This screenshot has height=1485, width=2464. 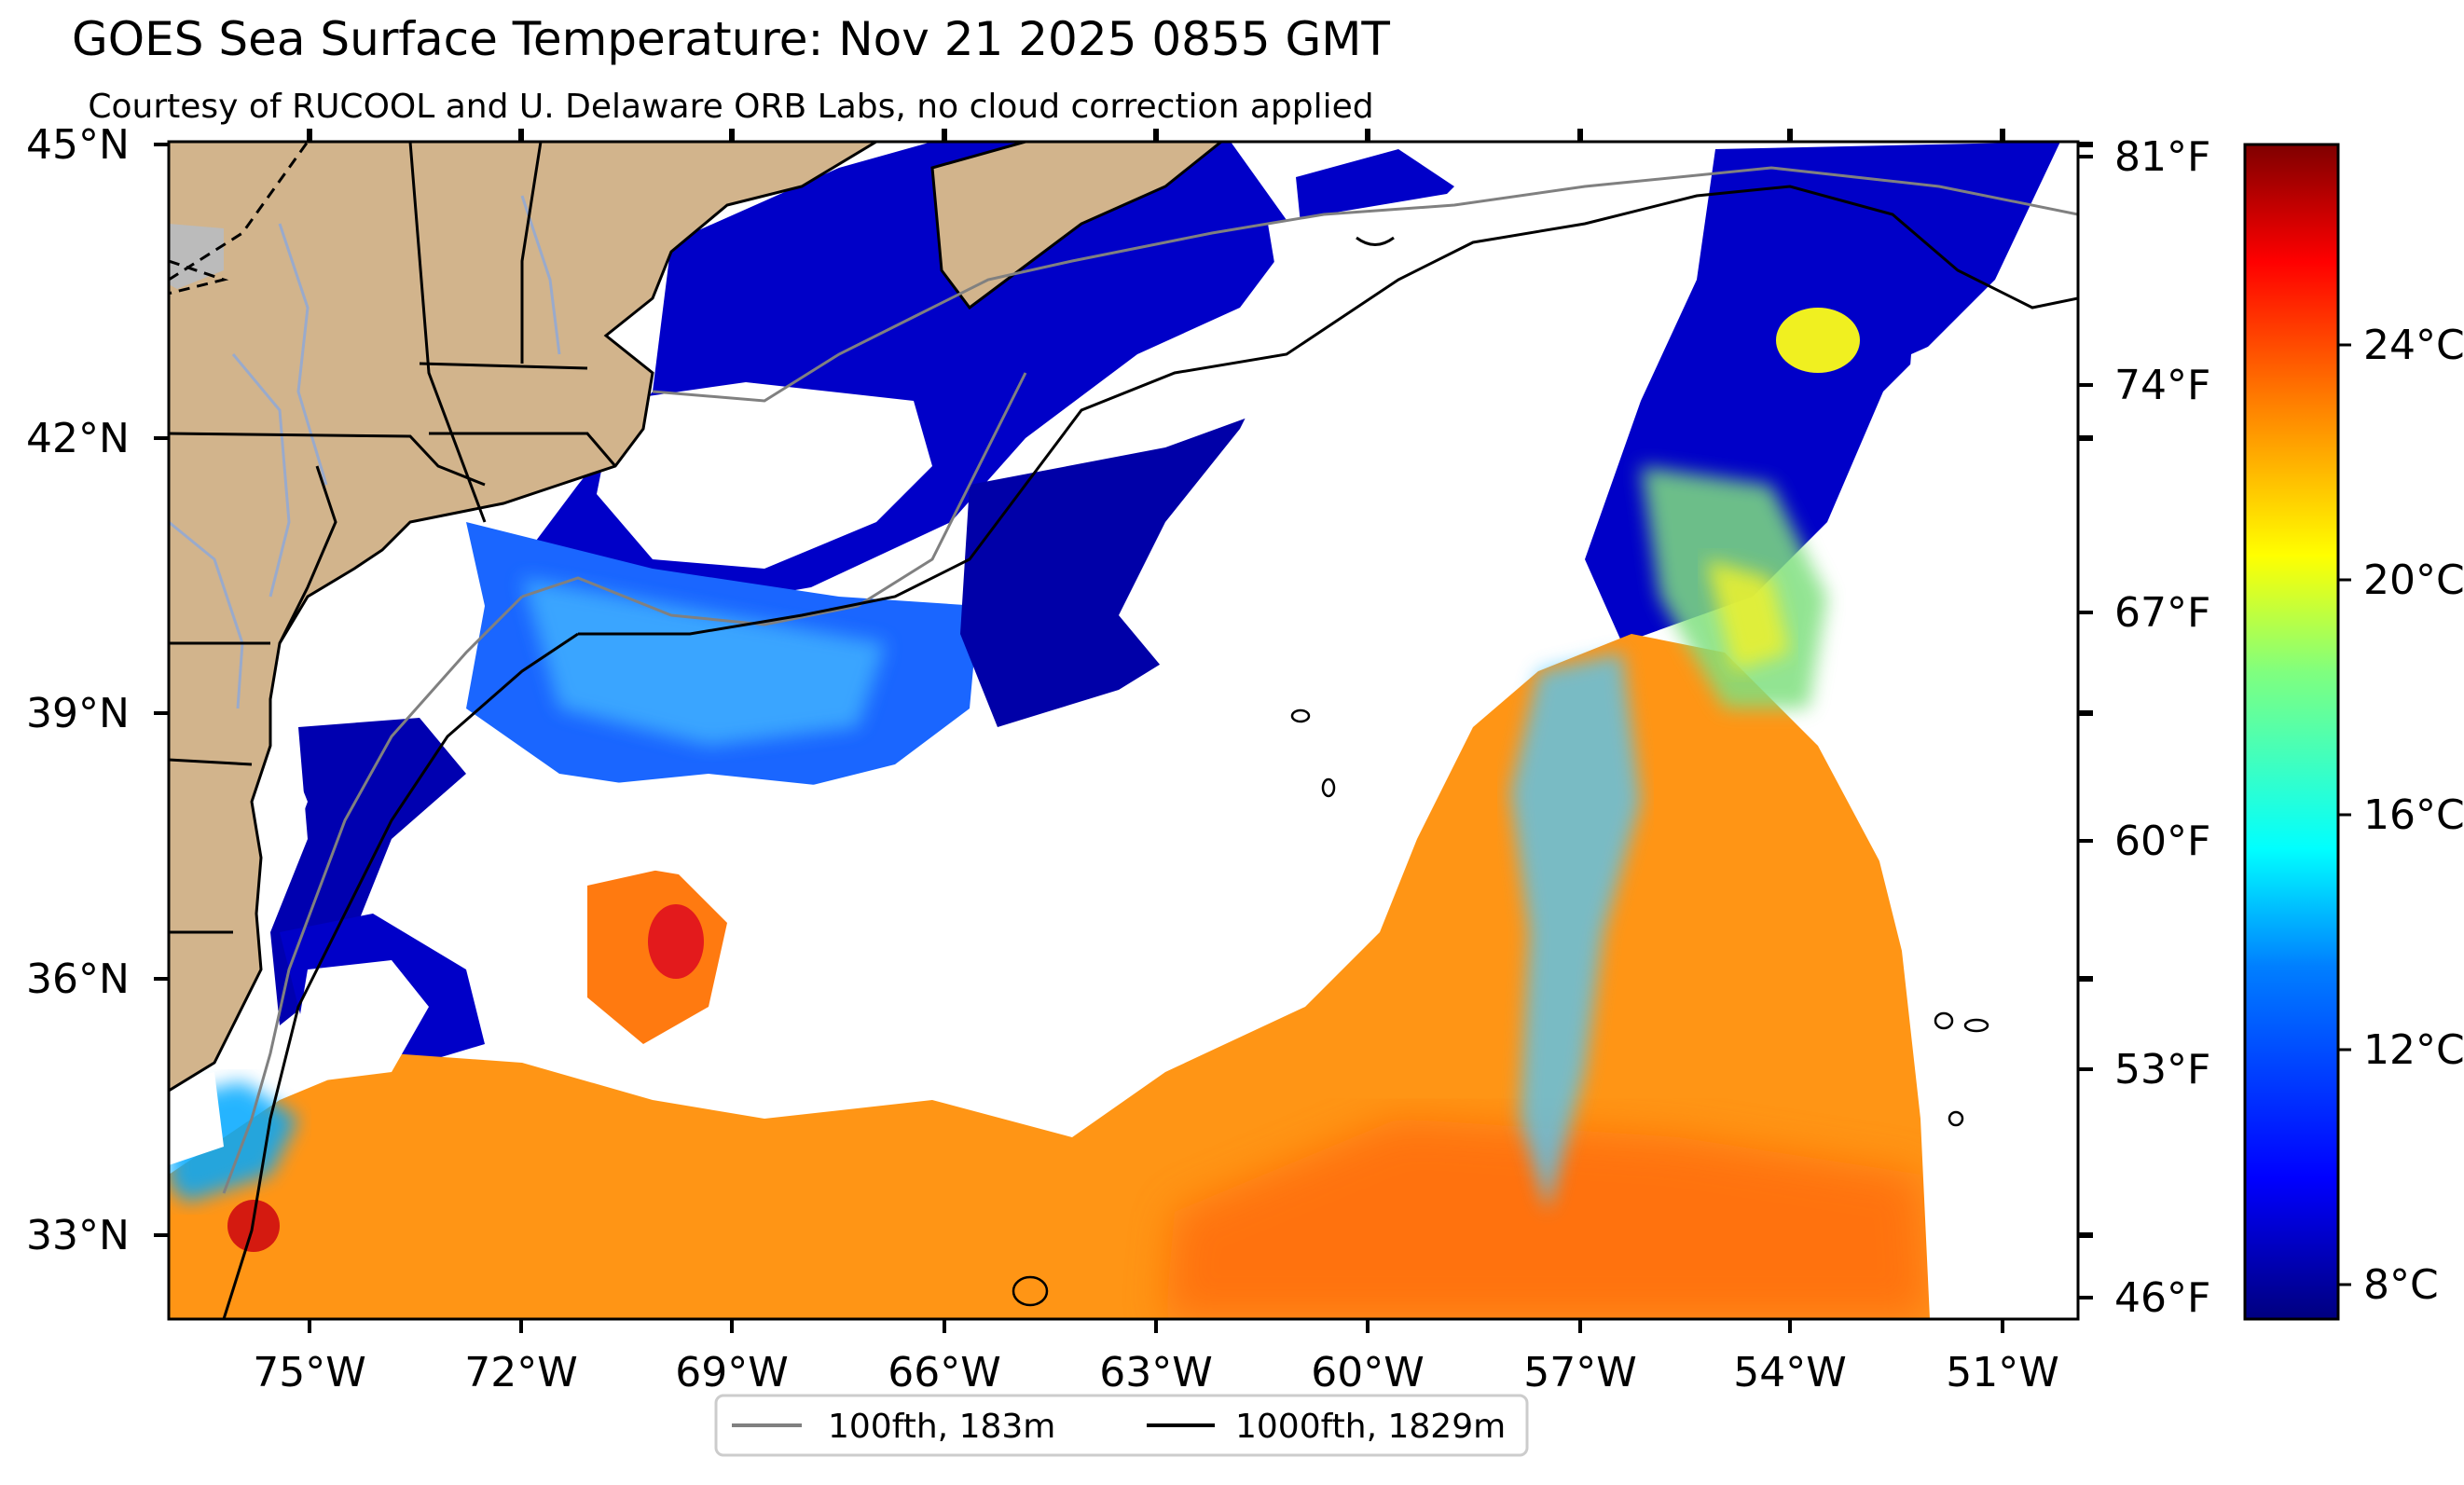 I want to click on border-ny-pa, so click(x=327, y=459).